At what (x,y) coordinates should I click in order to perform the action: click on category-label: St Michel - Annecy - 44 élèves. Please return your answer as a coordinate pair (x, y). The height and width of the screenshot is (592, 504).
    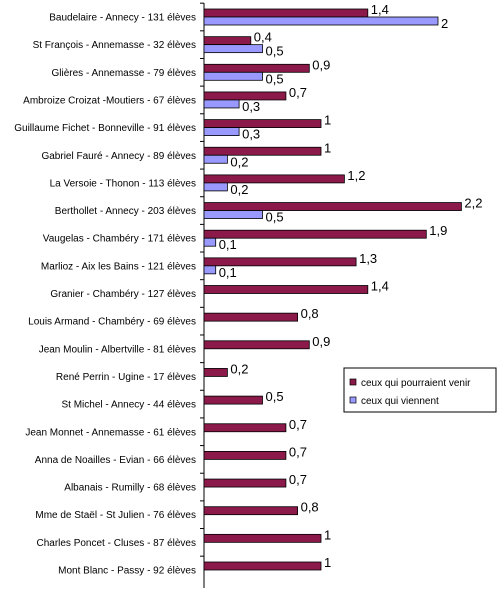
    Looking at the image, I should click on (128, 405).